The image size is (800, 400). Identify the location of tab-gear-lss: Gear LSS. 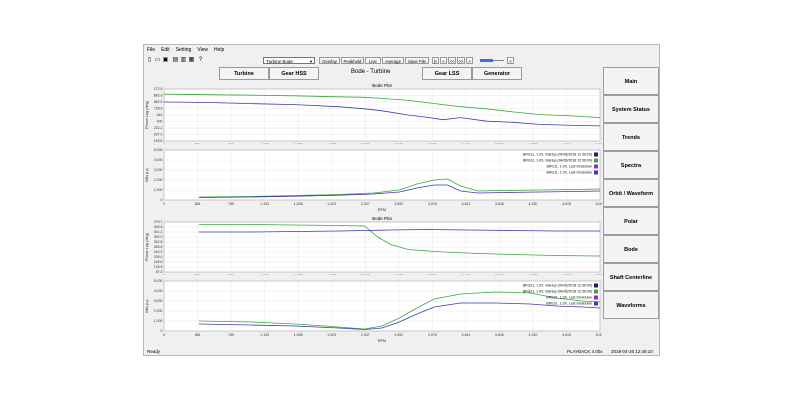
(447, 73).